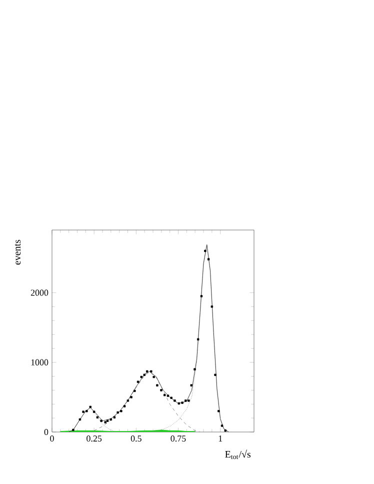  I want to click on x-tick-label: 0.75, so click(178, 439).